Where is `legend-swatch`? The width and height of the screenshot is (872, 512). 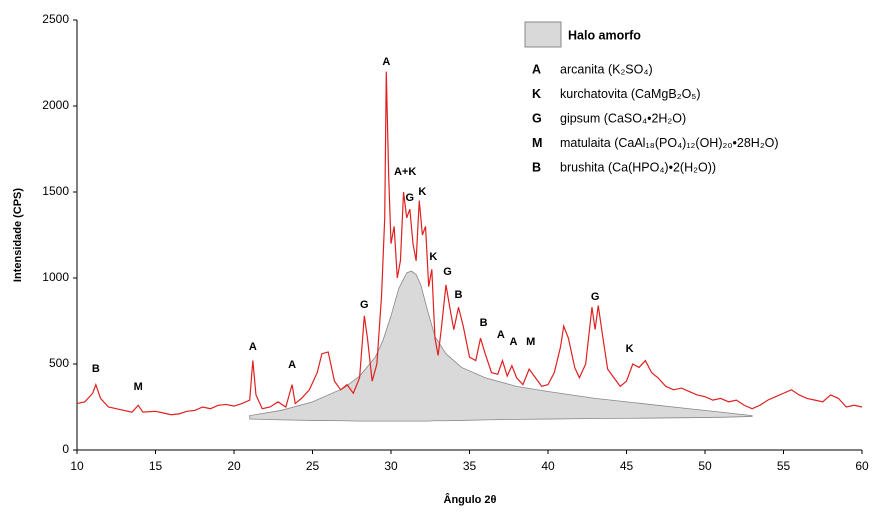
legend-swatch is located at coordinates (543, 34).